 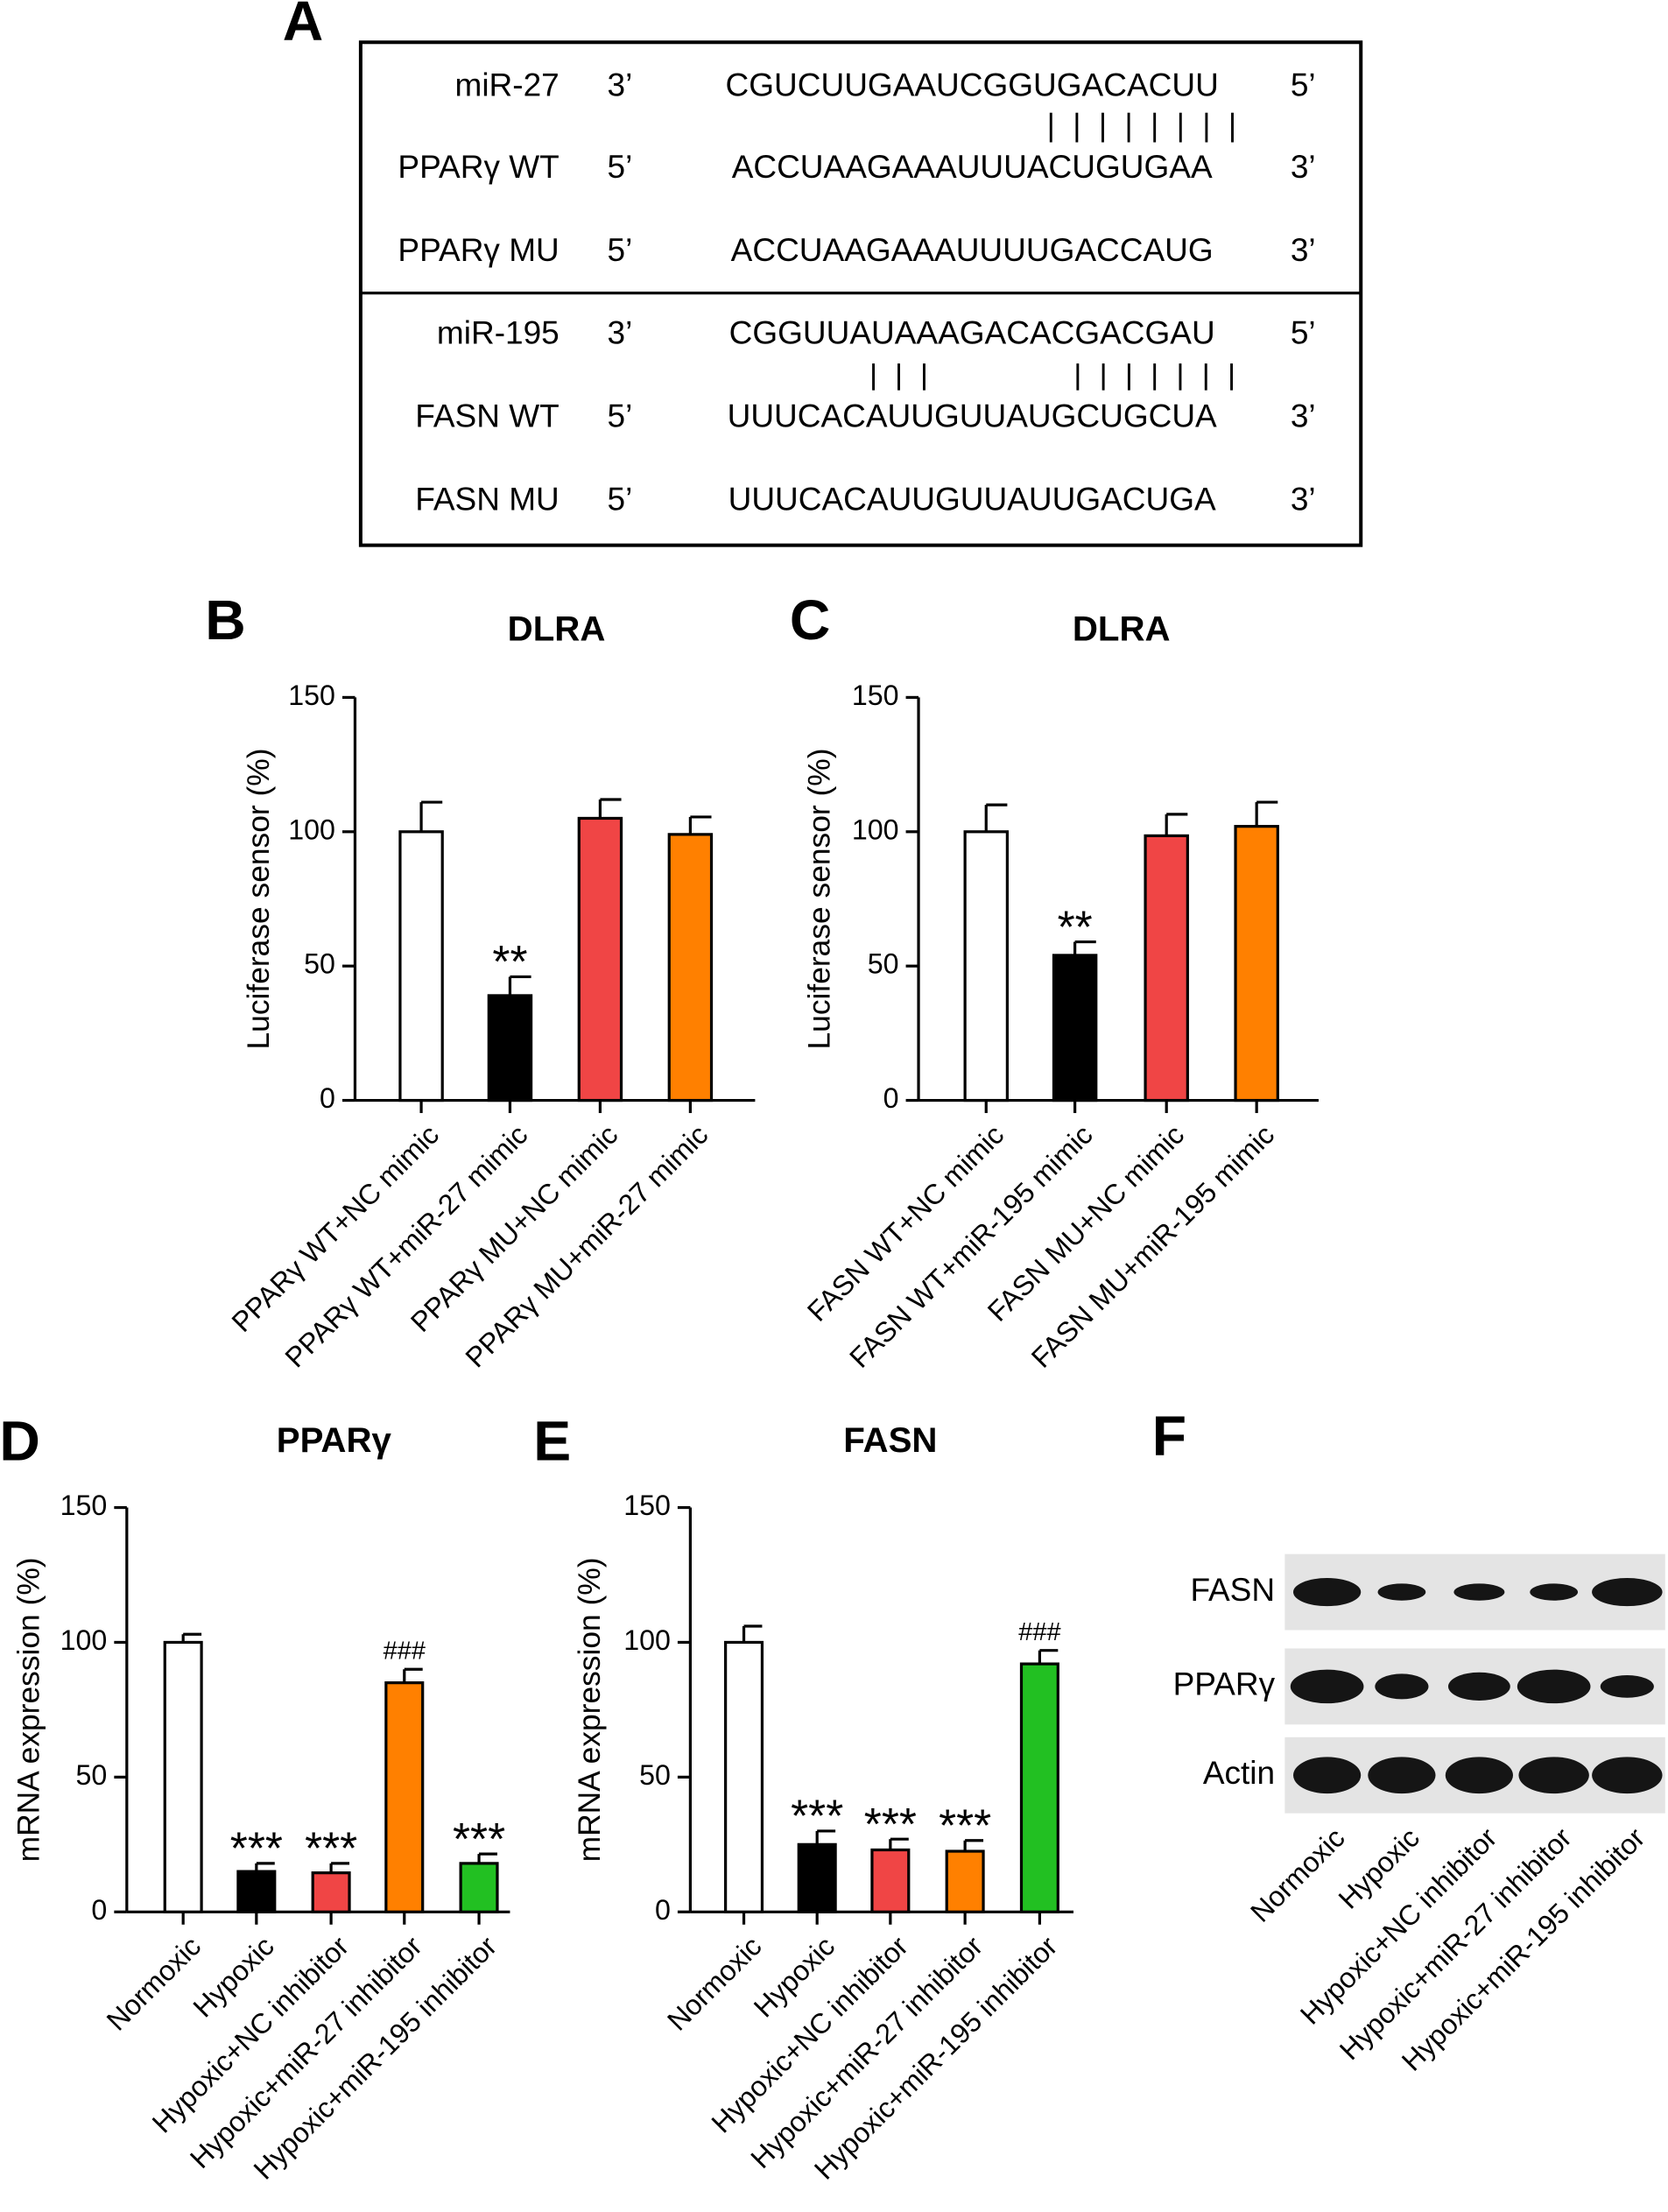 I want to click on panel-label: F, so click(x=1169, y=1435).